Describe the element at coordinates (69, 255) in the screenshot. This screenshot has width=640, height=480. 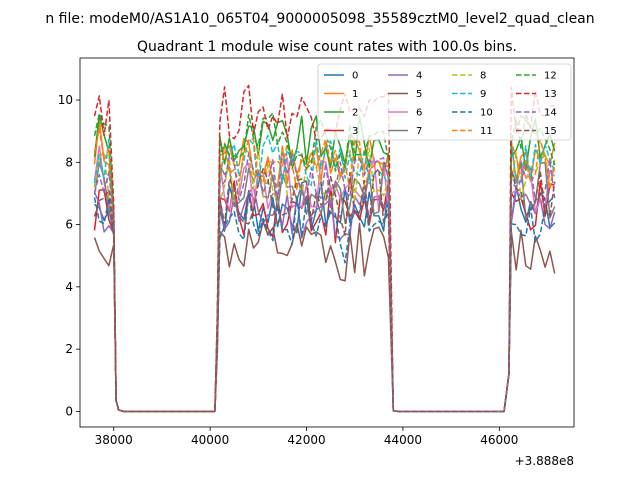
I see `y-axis: 0 2 4 6 8 10` at that location.